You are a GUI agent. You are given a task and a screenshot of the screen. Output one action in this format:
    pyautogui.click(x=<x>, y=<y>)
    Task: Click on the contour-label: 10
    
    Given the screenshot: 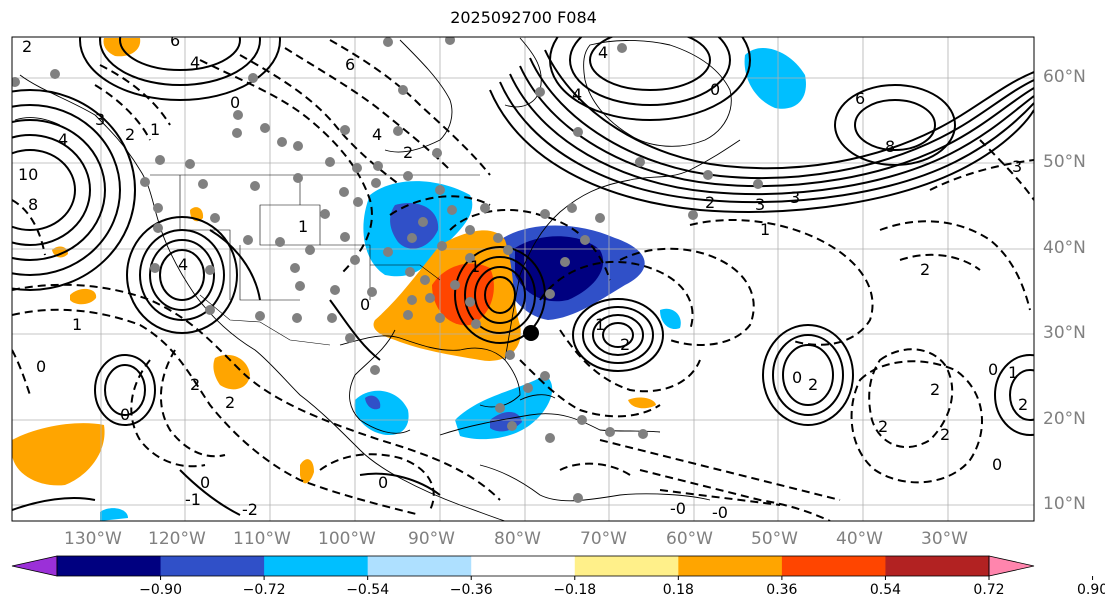 What is the action you would take?
    pyautogui.click(x=28, y=174)
    